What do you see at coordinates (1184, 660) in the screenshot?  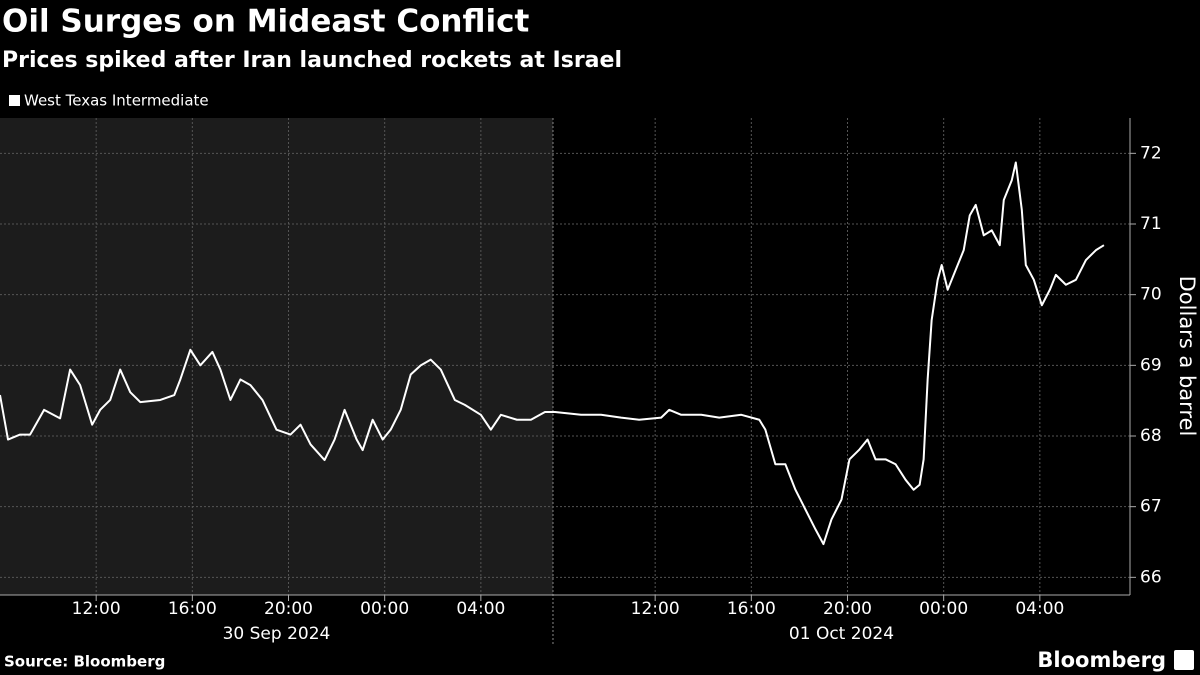 I see `brand-icon` at bounding box center [1184, 660].